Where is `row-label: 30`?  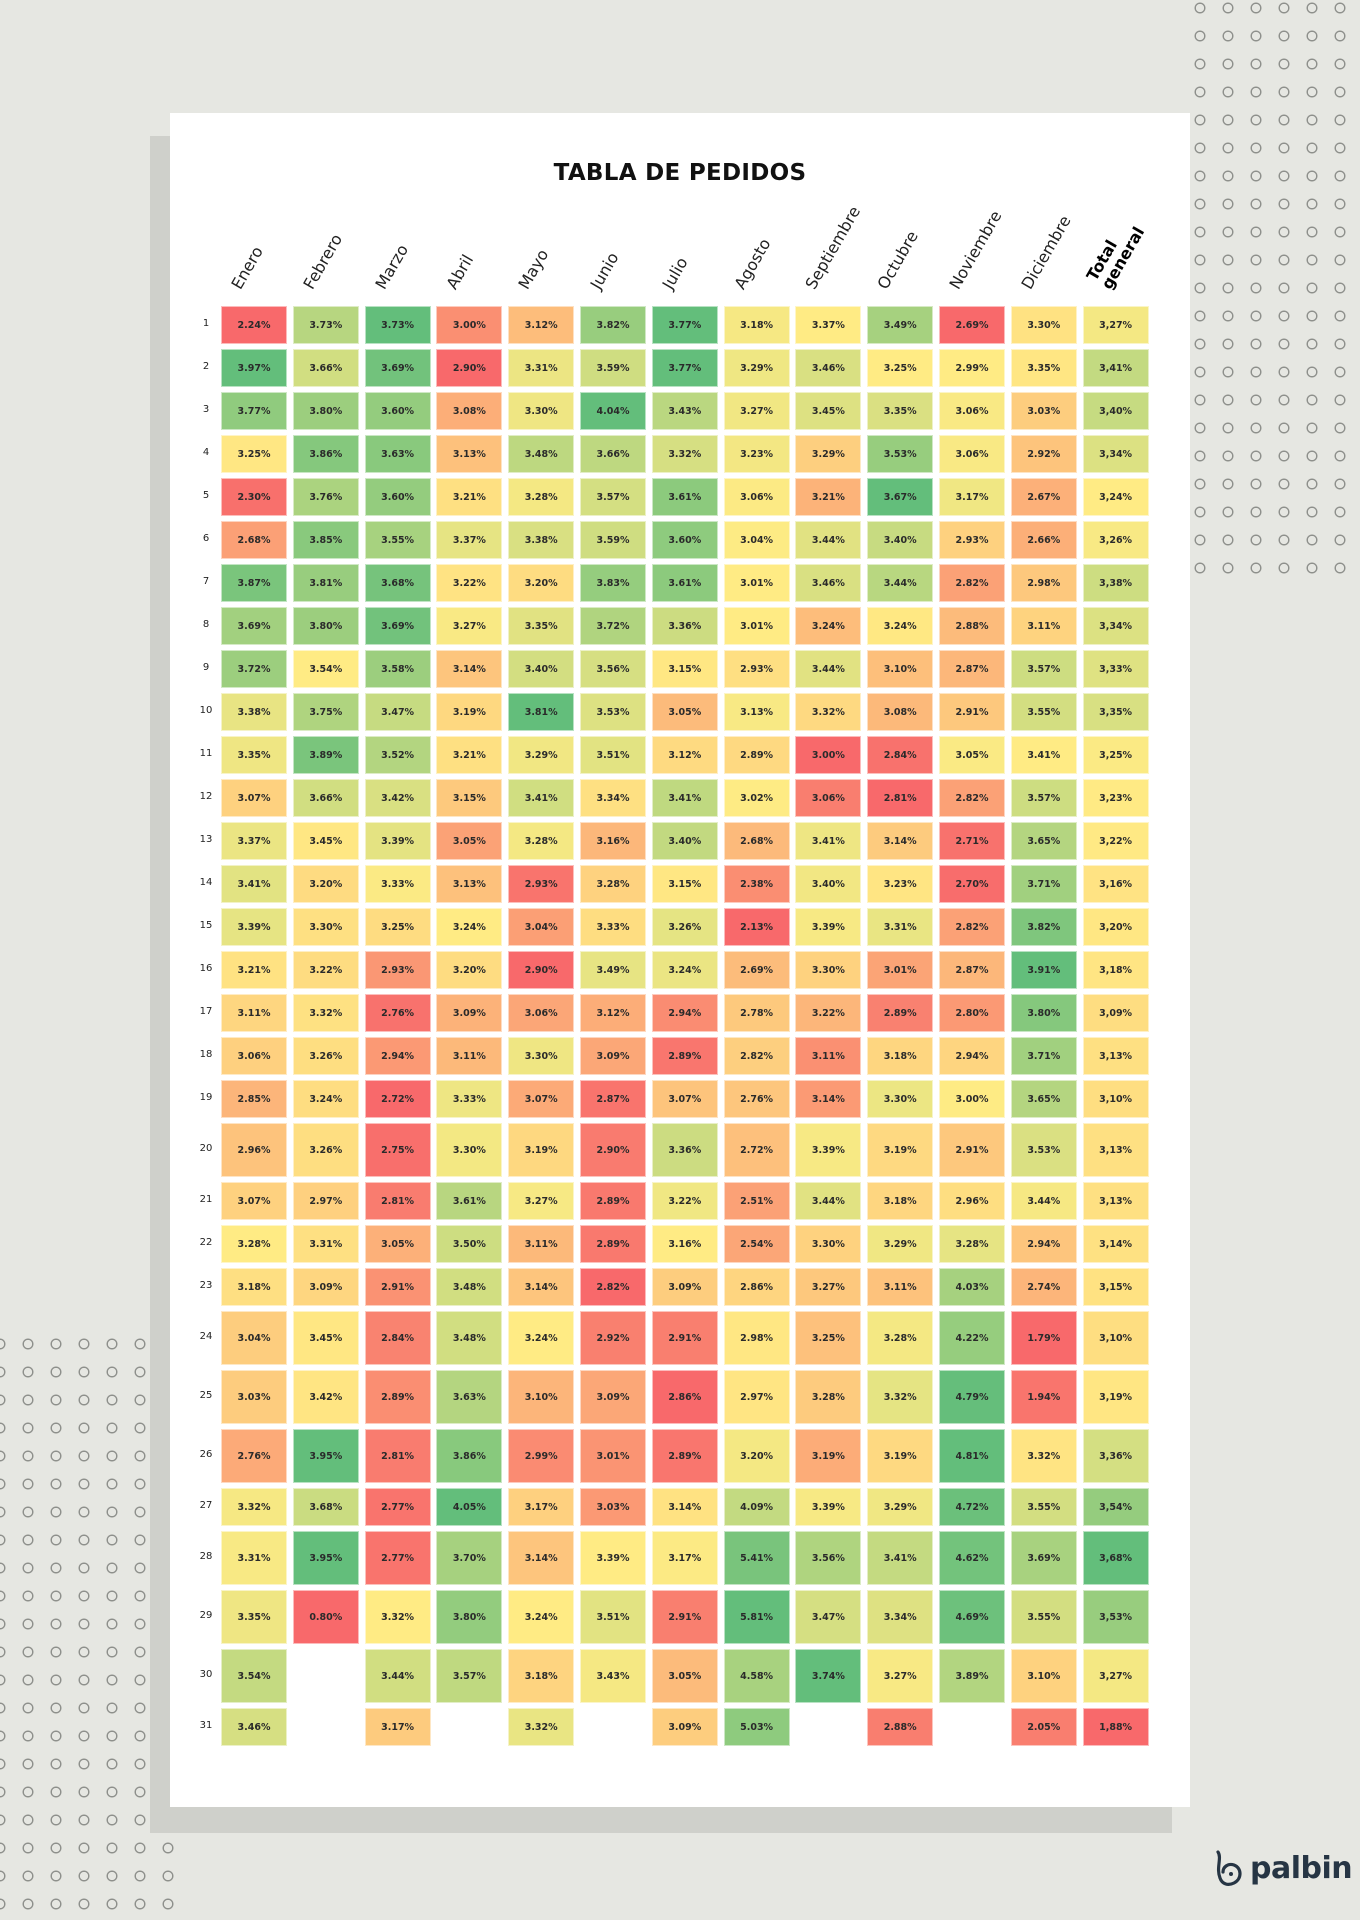
row-label: 30 is located at coordinates (206, 1674).